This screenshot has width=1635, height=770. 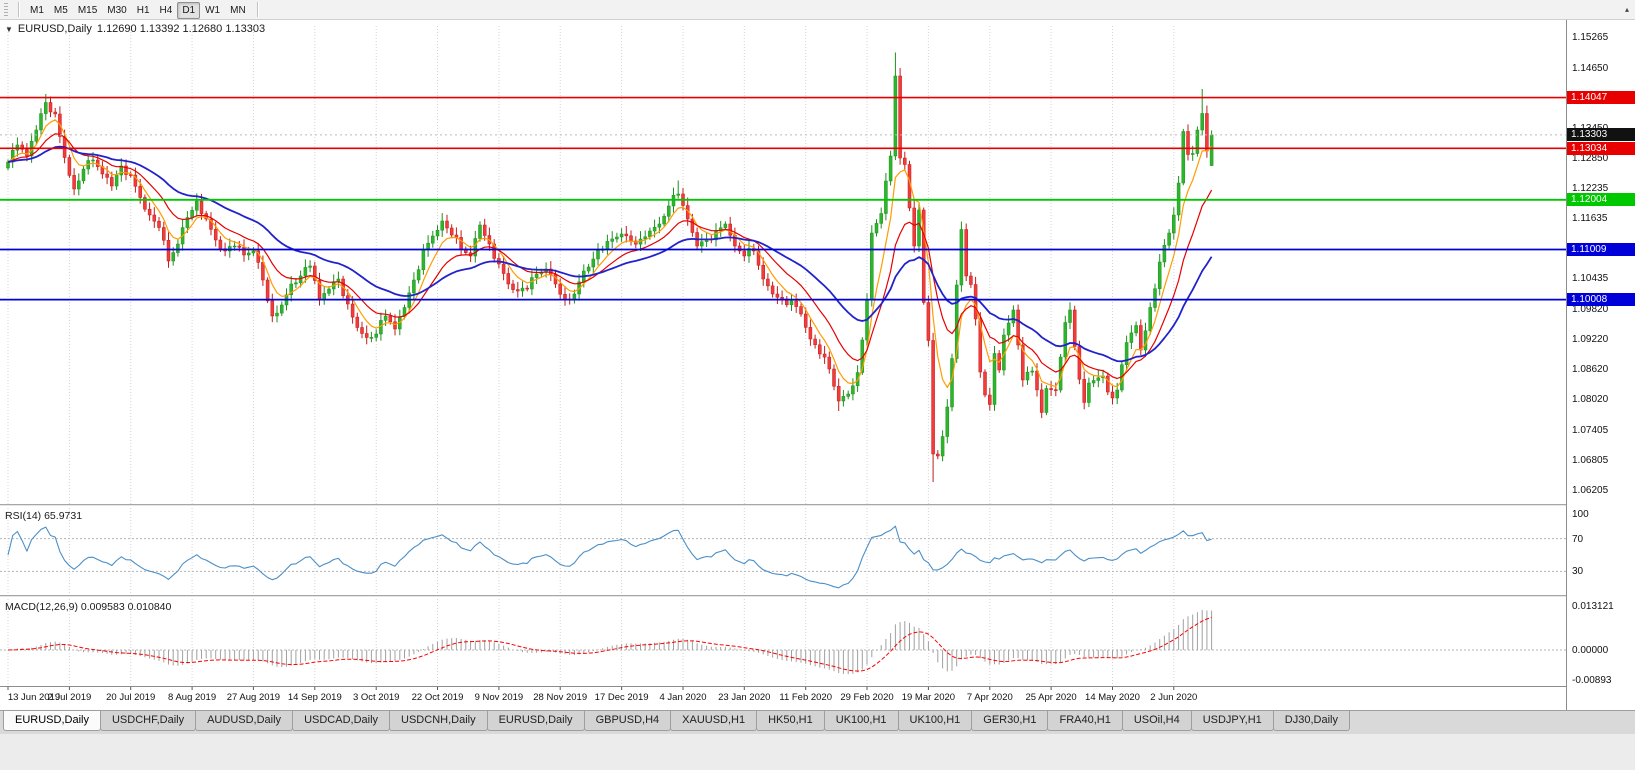 I want to click on hline-price-badge: 1.13034, so click(x=1601, y=148).